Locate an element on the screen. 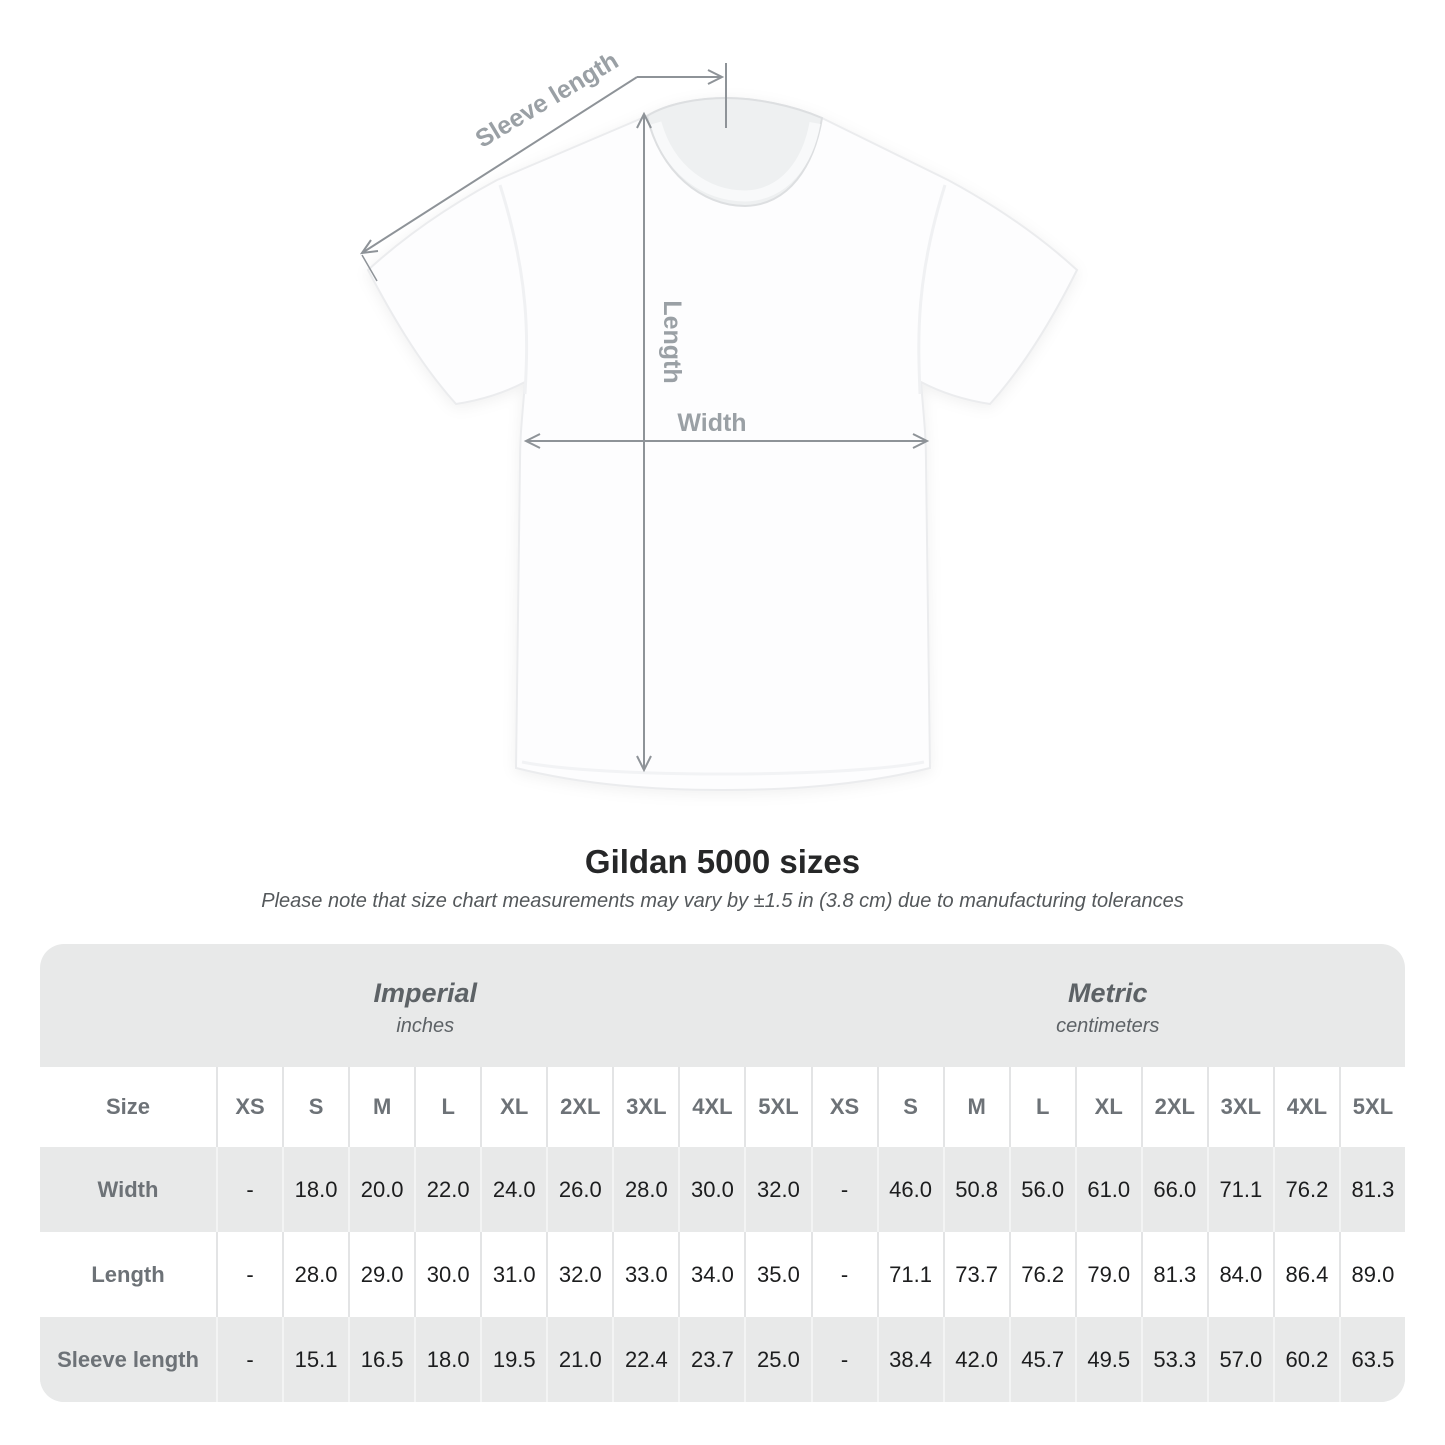 The width and height of the screenshot is (1445, 1445). metric-title: Metric is located at coordinates (1107, 992).